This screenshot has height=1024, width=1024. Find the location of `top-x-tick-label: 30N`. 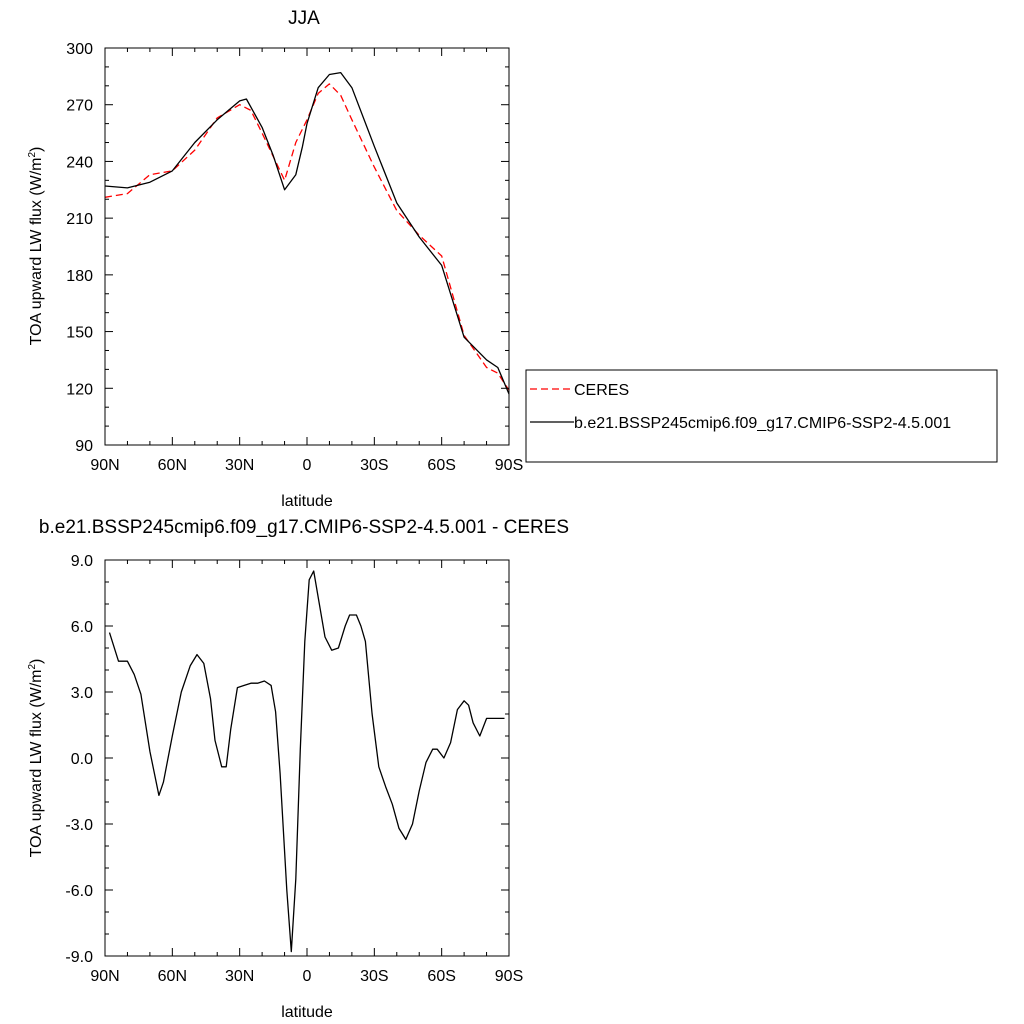

top-x-tick-label: 30N is located at coordinates (239, 465).